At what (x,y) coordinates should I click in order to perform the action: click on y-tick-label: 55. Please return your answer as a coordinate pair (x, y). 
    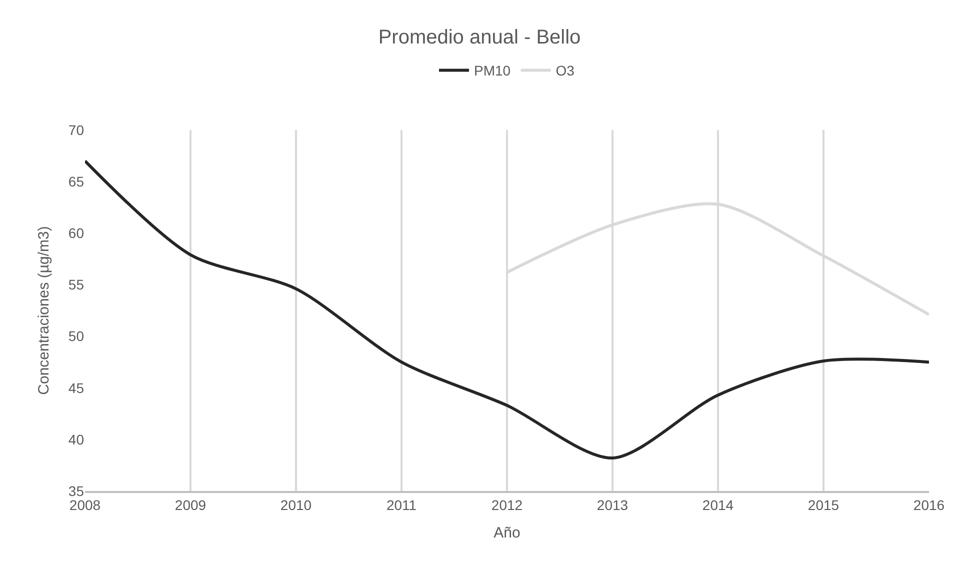
    Looking at the image, I should click on (76, 284).